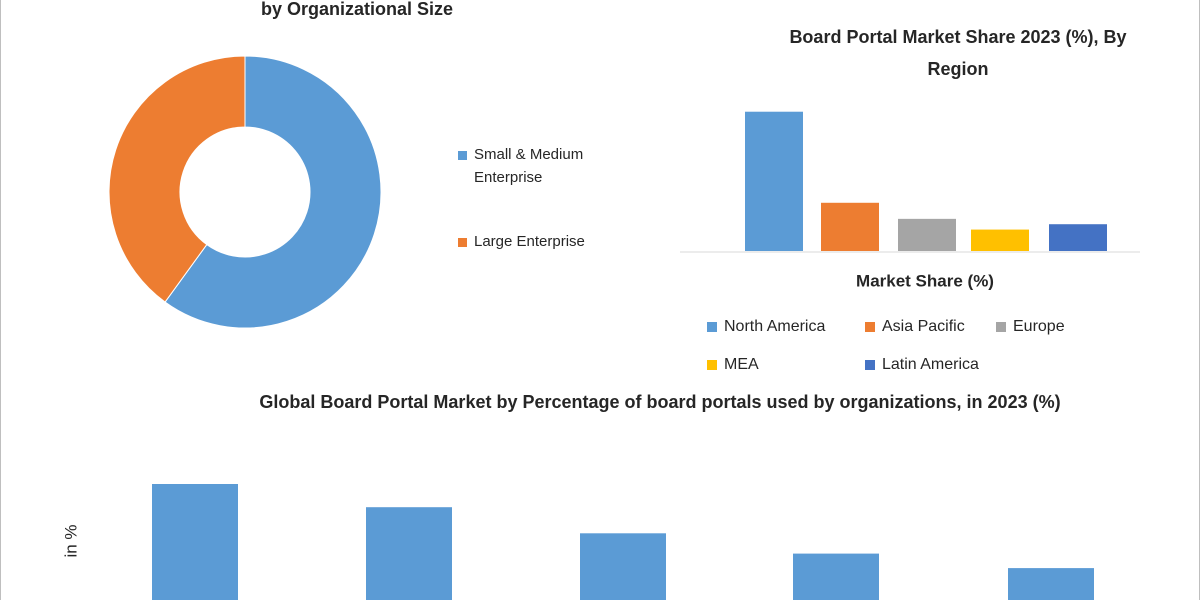  What do you see at coordinates (529, 241) in the screenshot?
I see `legend-label: Large Enterprise` at bounding box center [529, 241].